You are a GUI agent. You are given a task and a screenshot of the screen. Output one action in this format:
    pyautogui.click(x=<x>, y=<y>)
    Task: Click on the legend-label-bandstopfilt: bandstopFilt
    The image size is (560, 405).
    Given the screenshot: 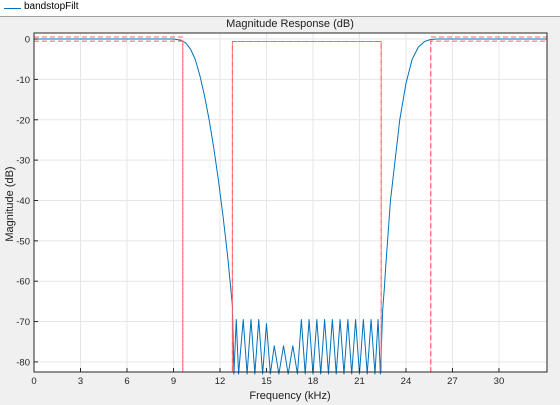 What is the action you would take?
    pyautogui.click(x=51, y=6)
    